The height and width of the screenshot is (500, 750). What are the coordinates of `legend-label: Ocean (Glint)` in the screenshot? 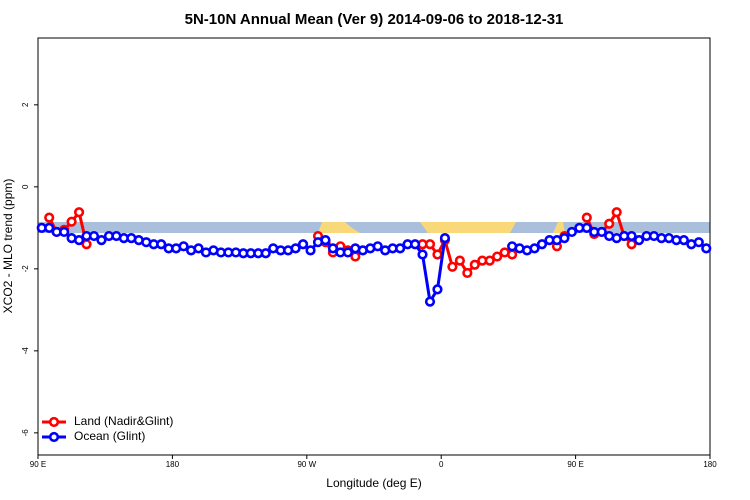 It's located at (109, 436).